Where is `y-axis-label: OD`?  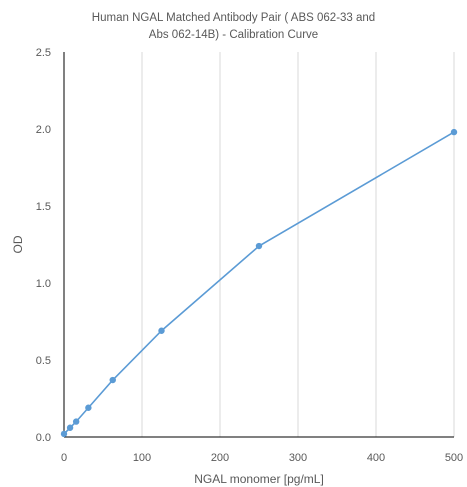
y-axis-label: OD is located at coordinates (18, 244).